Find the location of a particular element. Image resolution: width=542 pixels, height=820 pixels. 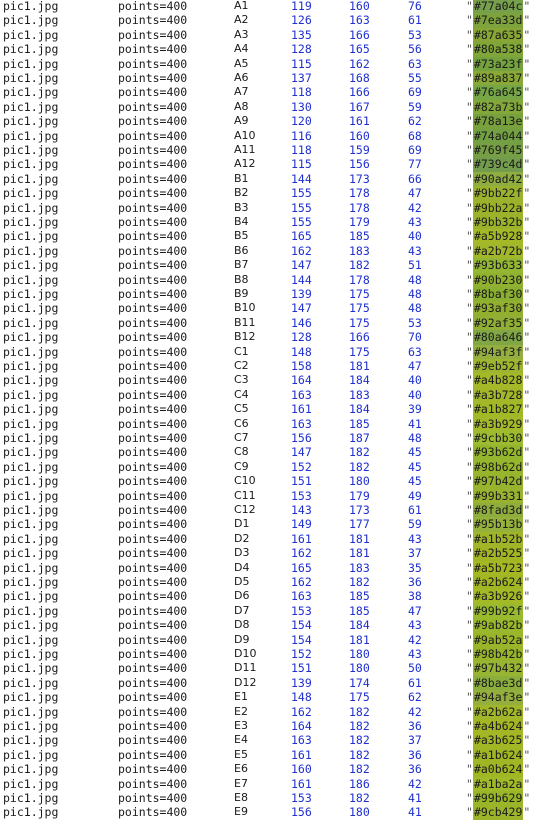

red-value: 160 is located at coordinates (301, 769).